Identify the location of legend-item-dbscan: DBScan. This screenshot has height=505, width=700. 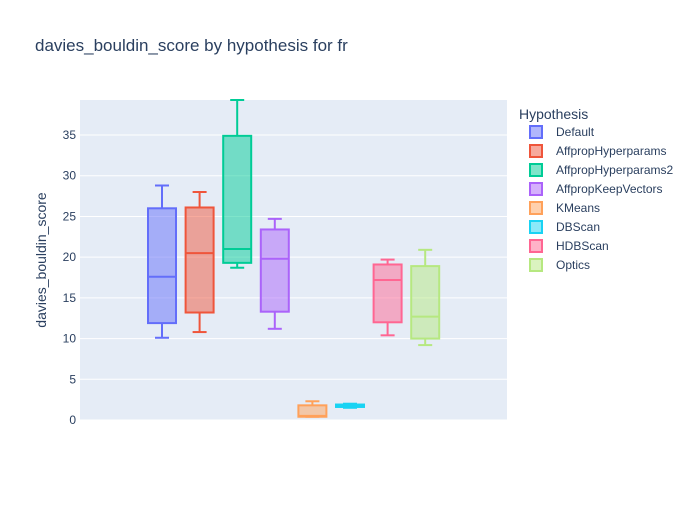
(564, 227).